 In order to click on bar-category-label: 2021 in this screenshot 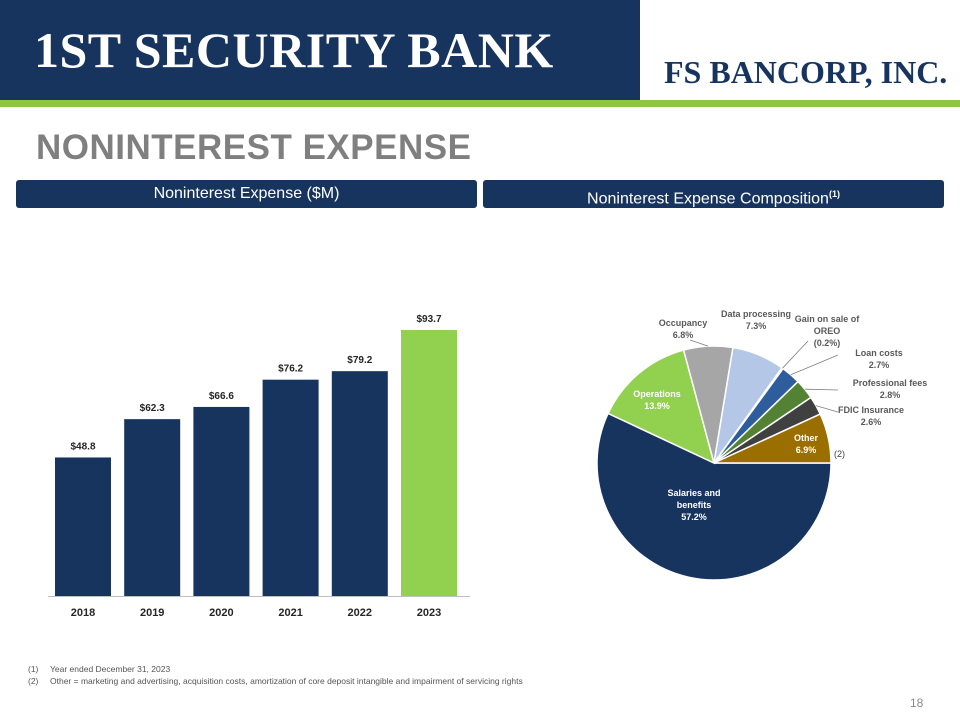, I will do `click(290, 613)`.